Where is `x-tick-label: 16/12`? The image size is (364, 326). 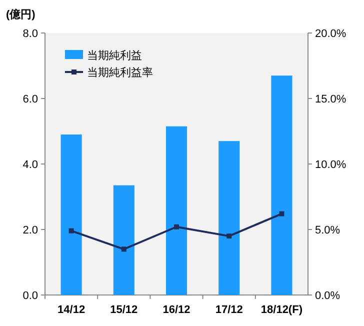
x-tick-label: 16/12 is located at coordinates (176, 310).